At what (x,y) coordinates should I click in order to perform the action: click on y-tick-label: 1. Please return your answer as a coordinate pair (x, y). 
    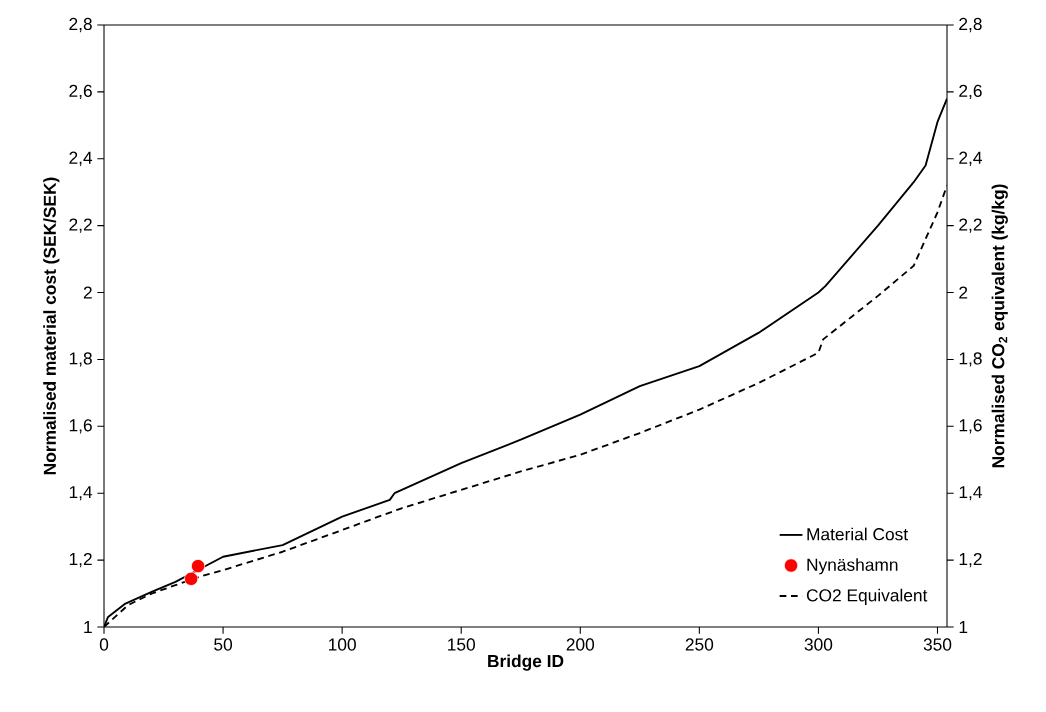
    Looking at the image, I should click on (88, 627).